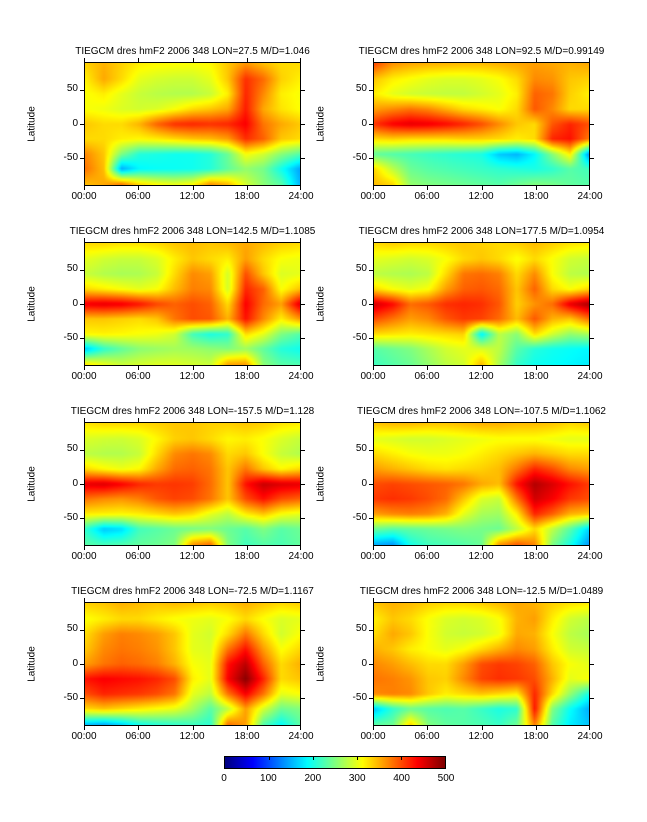 This screenshot has height=822, width=647. Describe the element at coordinates (224, 778) in the screenshot. I see `colorbar-tick-label: 0` at that location.